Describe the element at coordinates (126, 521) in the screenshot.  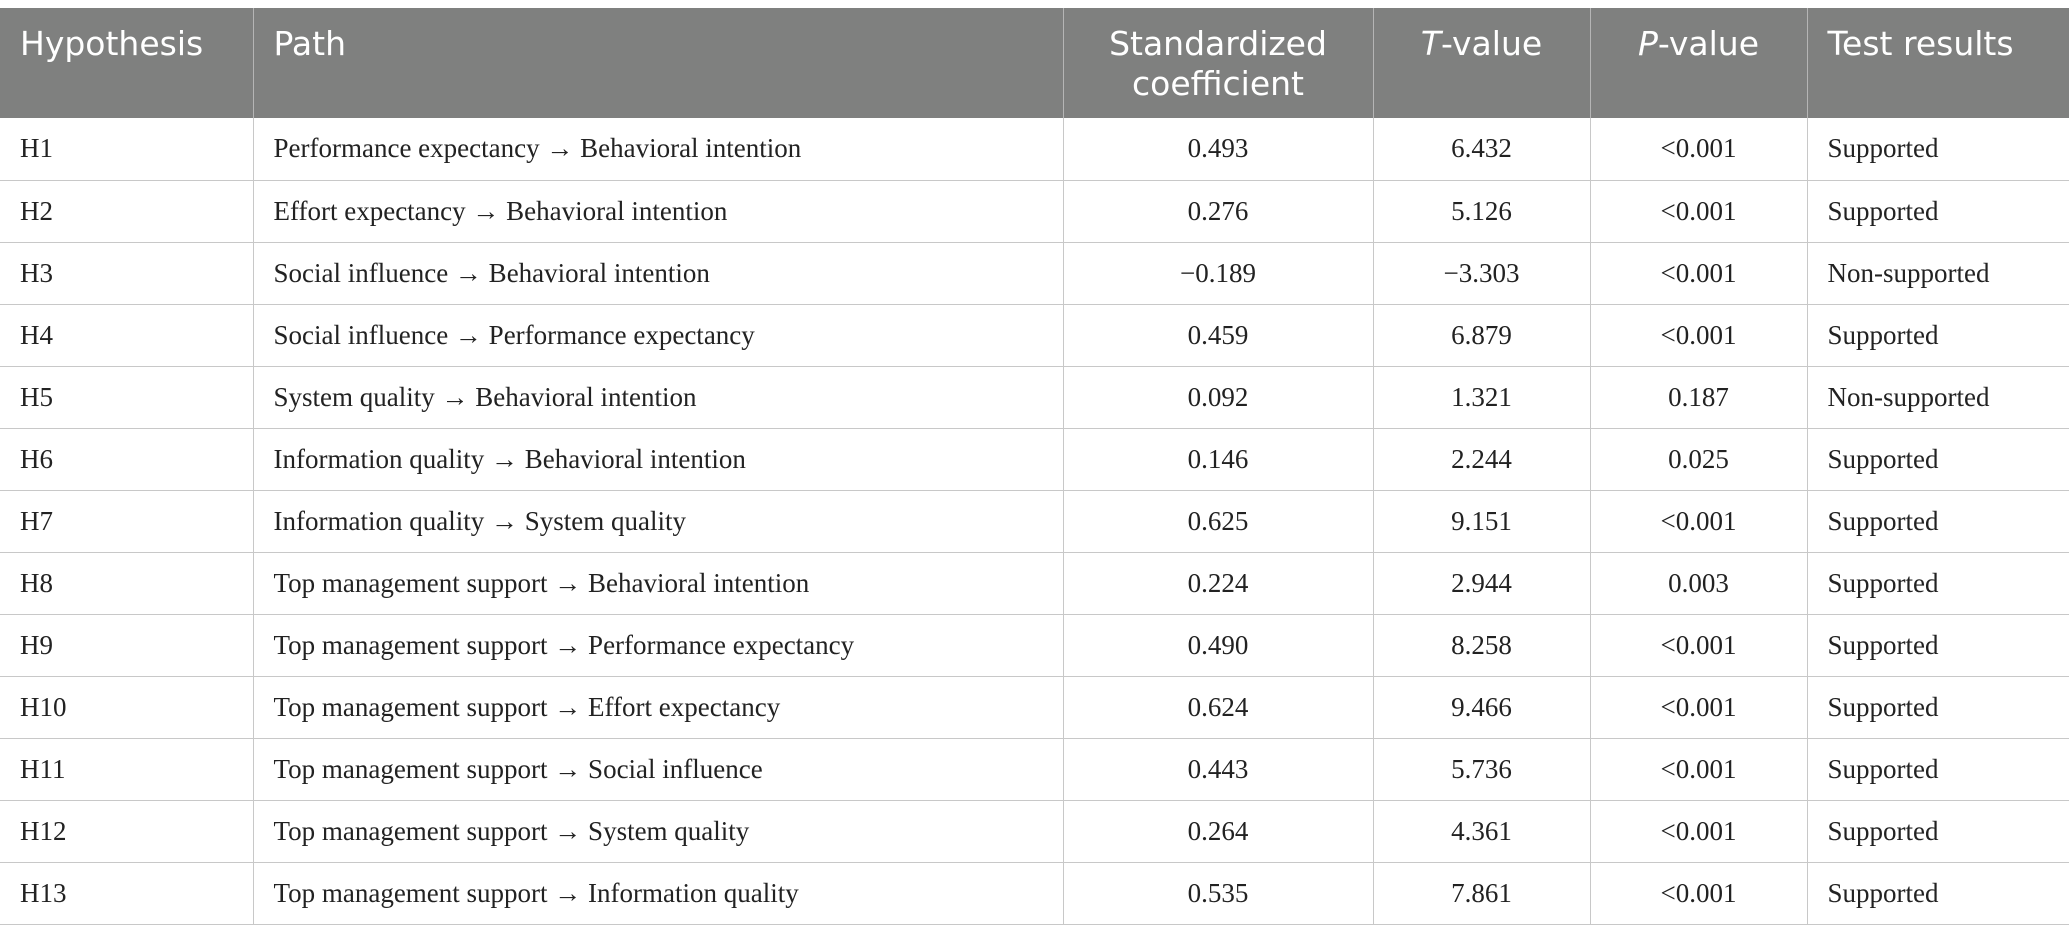
I see `cell-hypothesis: H7` at that location.